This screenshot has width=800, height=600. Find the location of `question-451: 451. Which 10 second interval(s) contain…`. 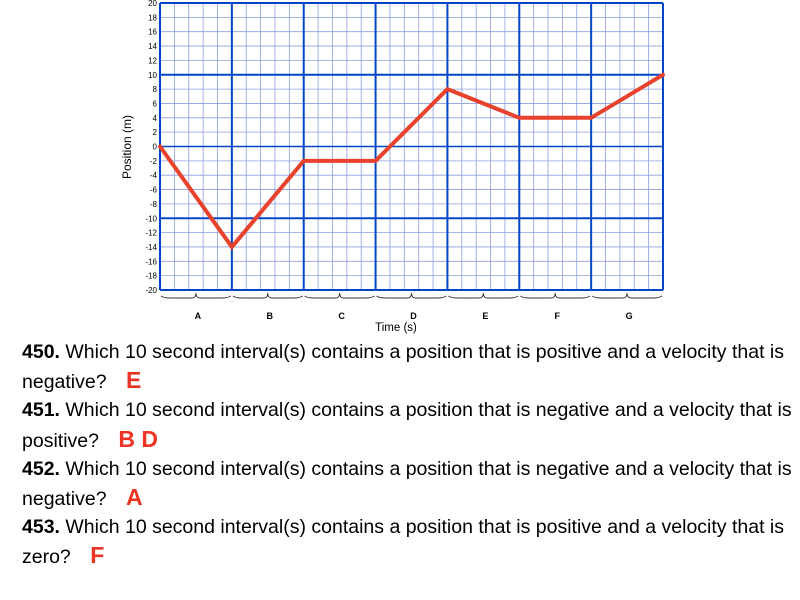

question-451: 451. Which 10 second interval(s) contain… is located at coordinates (407, 425).